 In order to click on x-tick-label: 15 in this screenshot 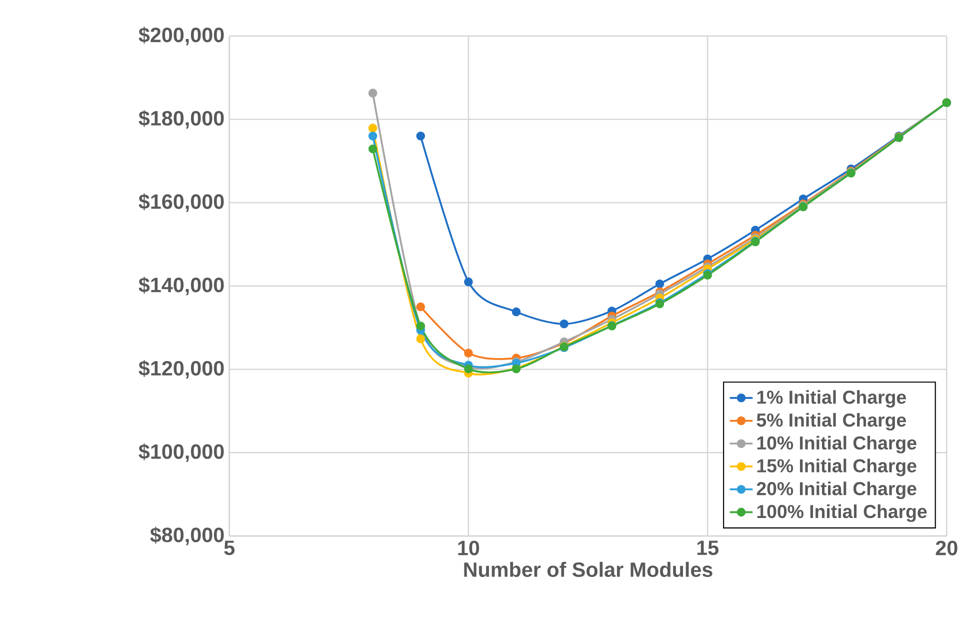, I will do `click(707, 548)`.